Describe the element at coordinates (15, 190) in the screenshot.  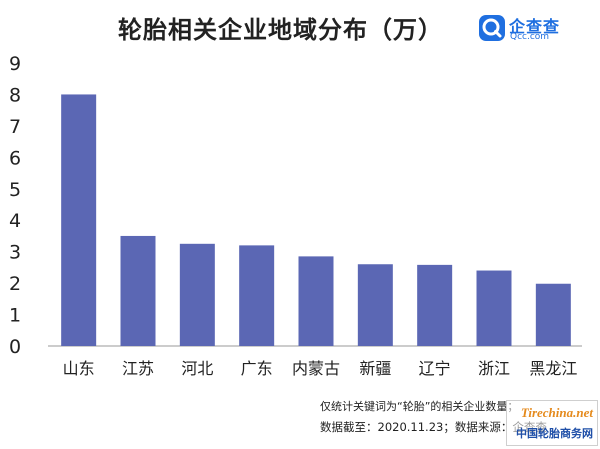
I see `y-tick-label: 5` at that location.